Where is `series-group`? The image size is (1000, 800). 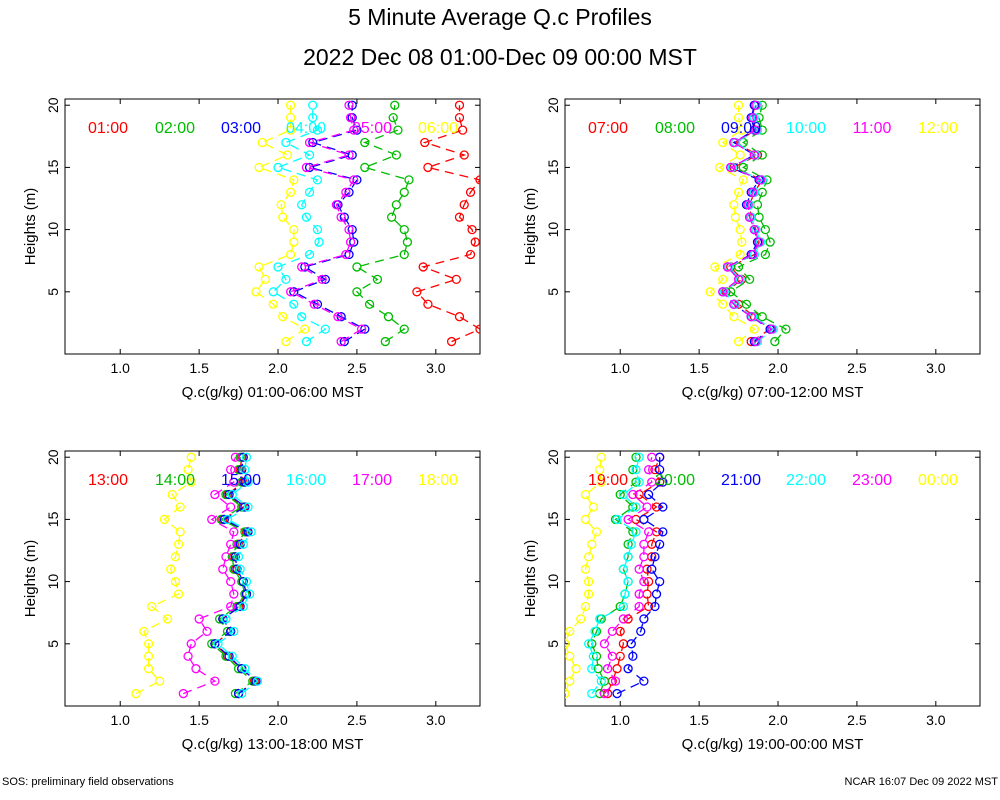
series-group is located at coordinates (748, 223).